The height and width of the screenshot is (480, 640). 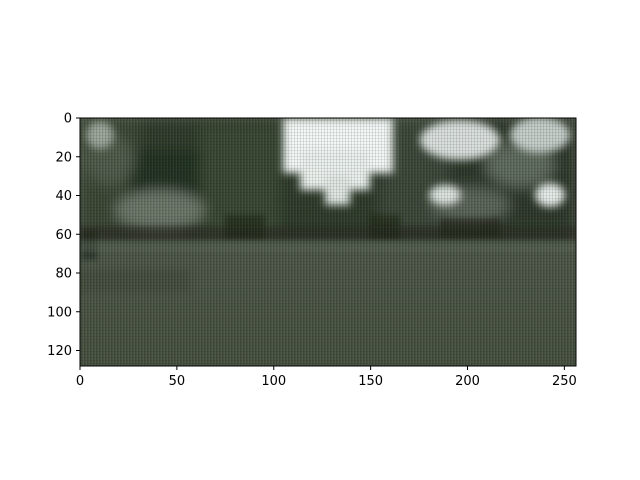 What do you see at coordinates (80, 381) in the screenshot?
I see `x-tick-label: 0` at bounding box center [80, 381].